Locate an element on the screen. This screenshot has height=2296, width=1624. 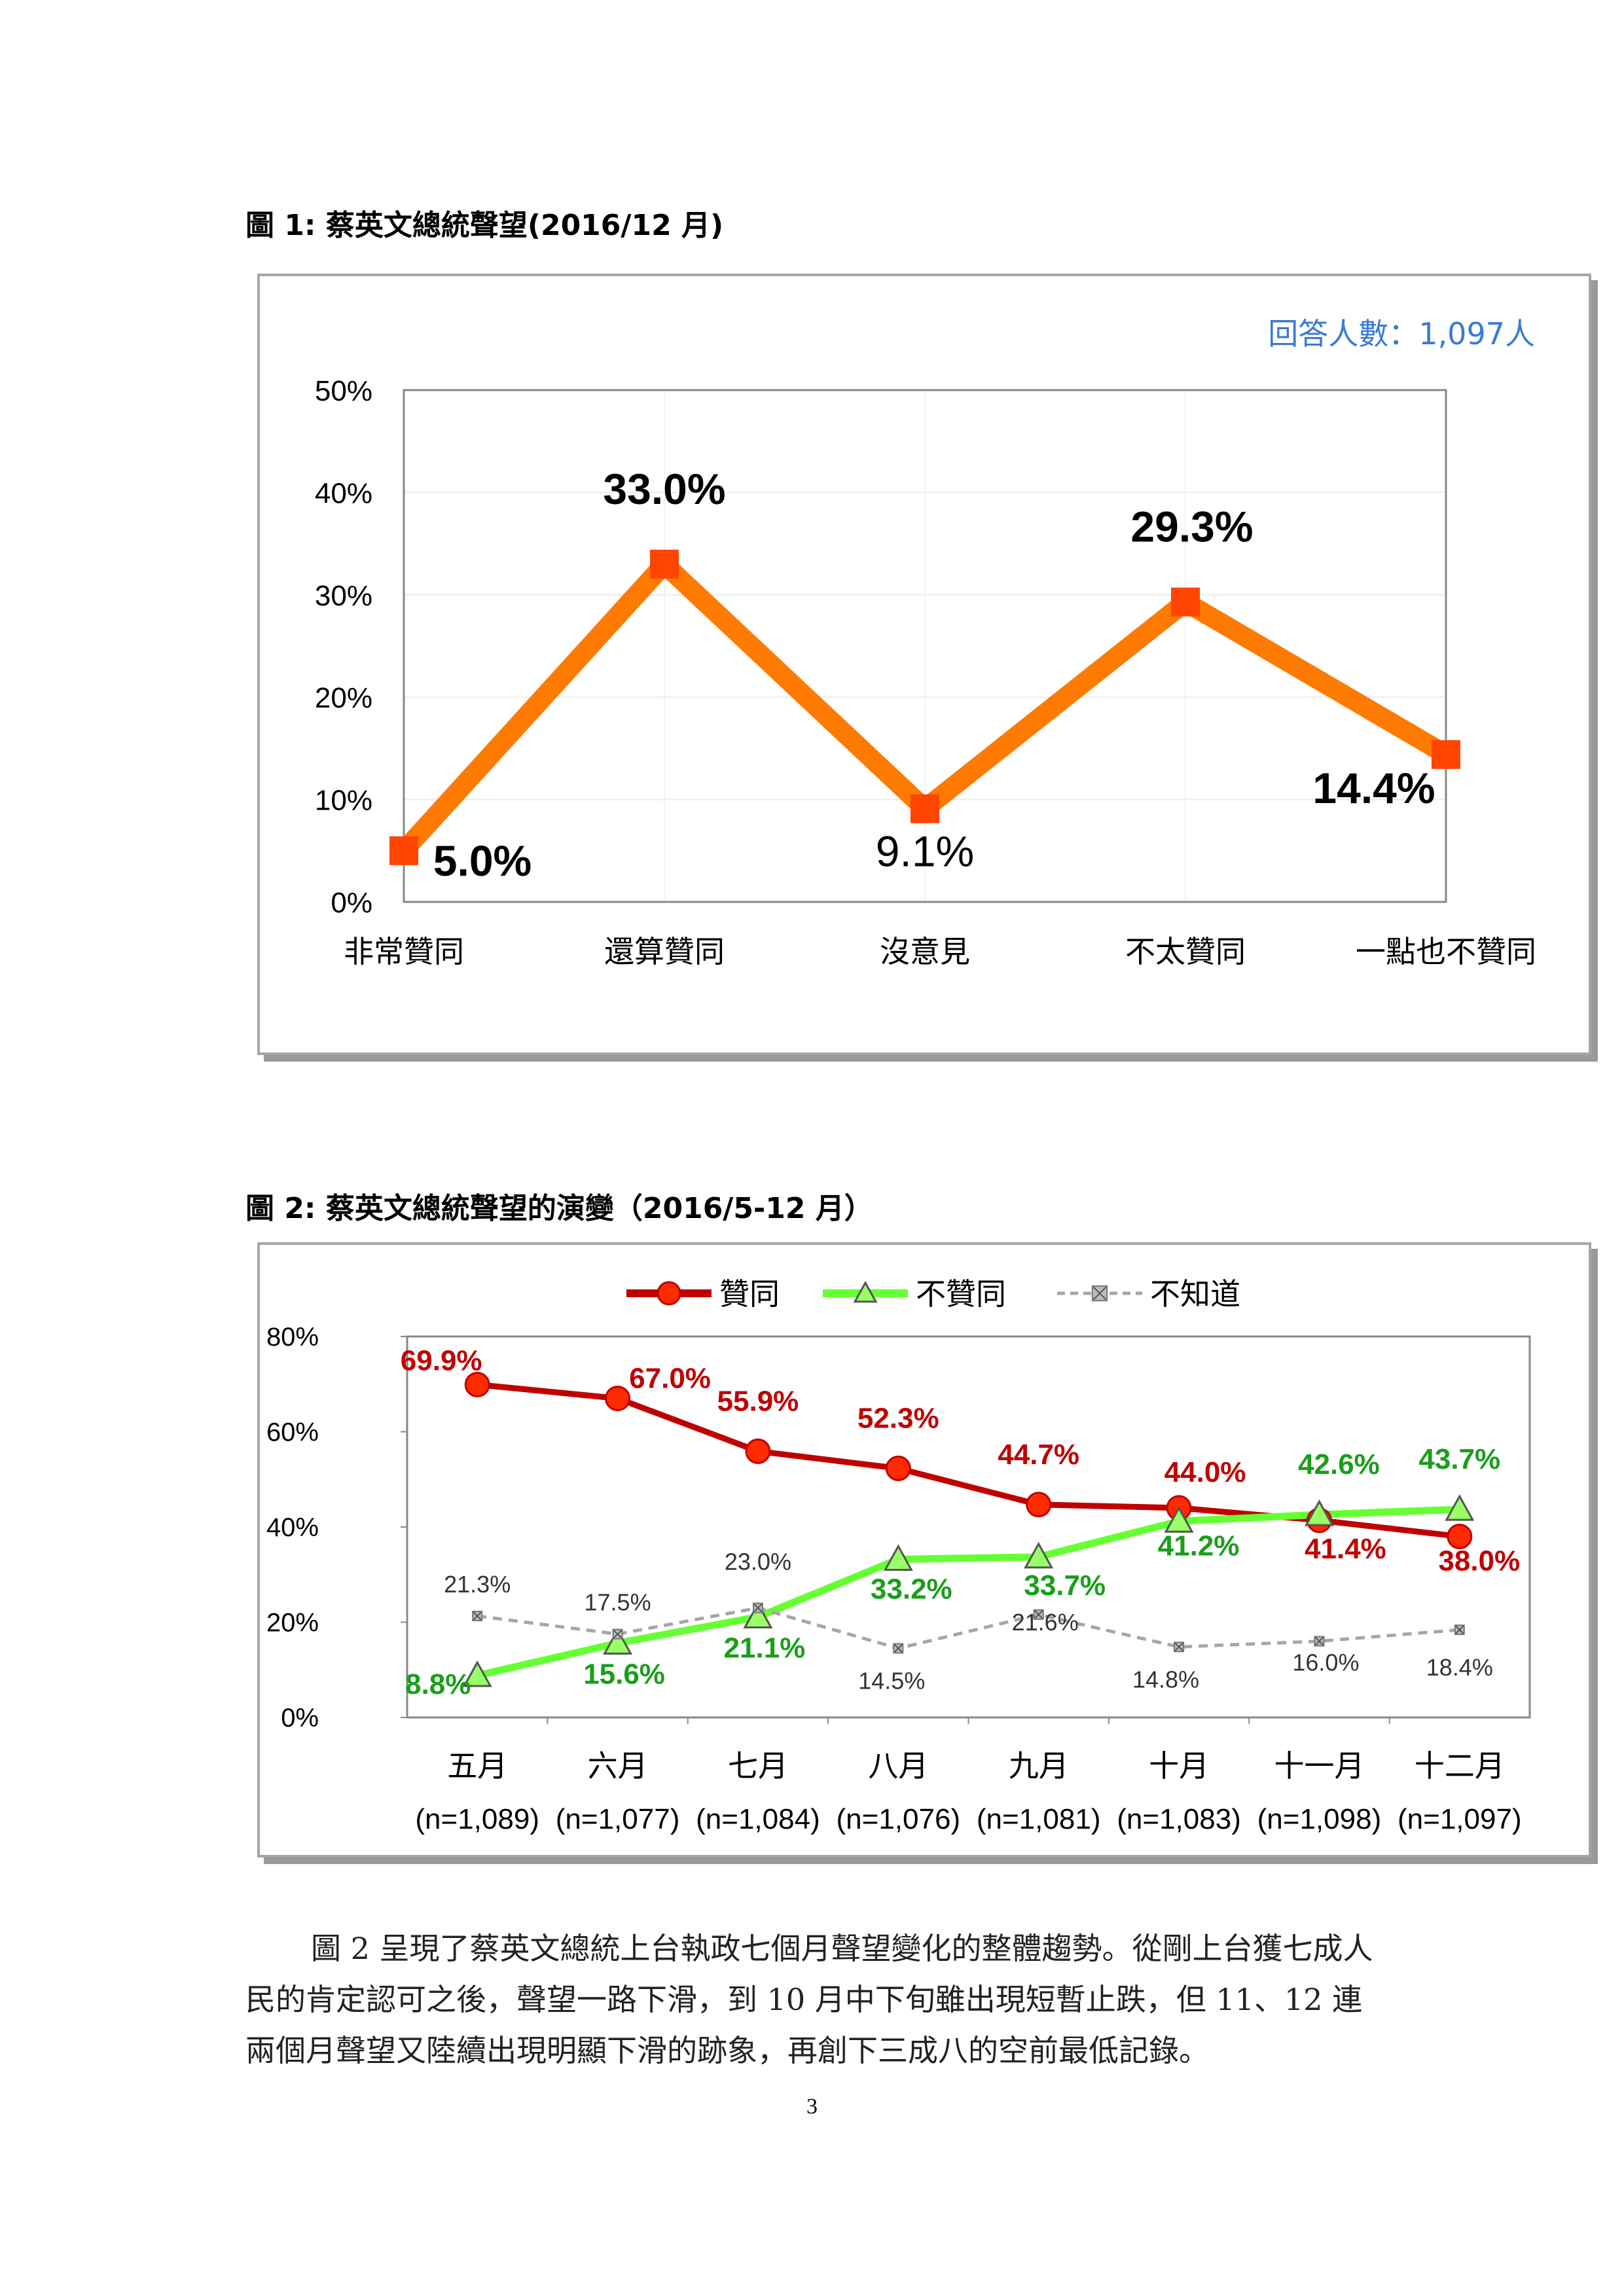
data-label: 55.9% is located at coordinates (758, 1401).